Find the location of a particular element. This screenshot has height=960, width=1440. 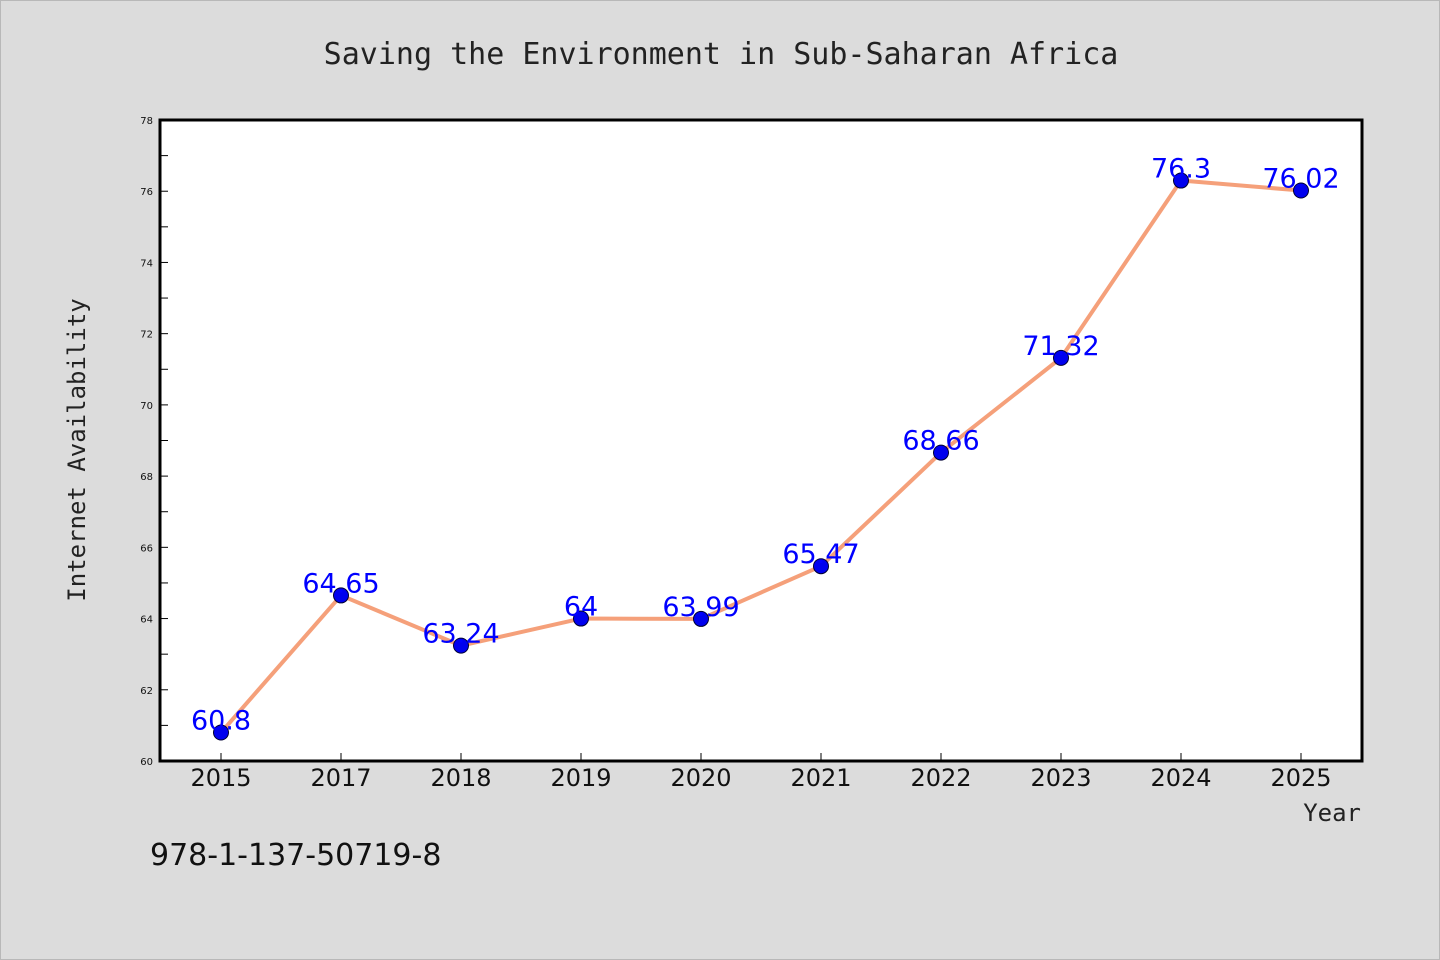

x-tick-label: 2022 is located at coordinates (940, 778).